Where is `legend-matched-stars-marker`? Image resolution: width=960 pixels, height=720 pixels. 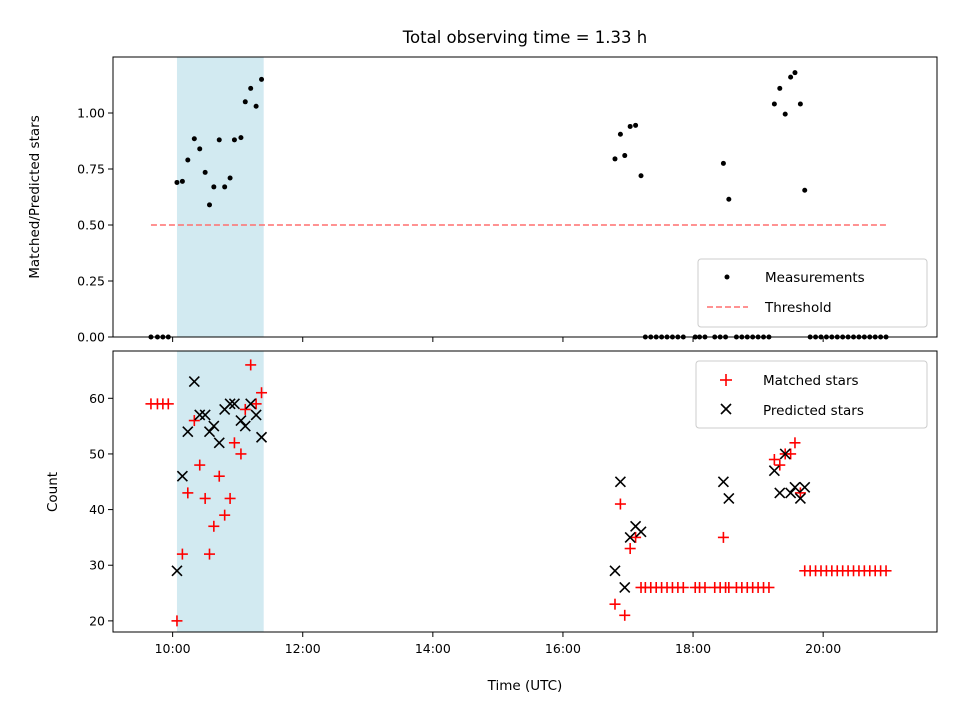 legend-matched-stars-marker is located at coordinates (726, 380).